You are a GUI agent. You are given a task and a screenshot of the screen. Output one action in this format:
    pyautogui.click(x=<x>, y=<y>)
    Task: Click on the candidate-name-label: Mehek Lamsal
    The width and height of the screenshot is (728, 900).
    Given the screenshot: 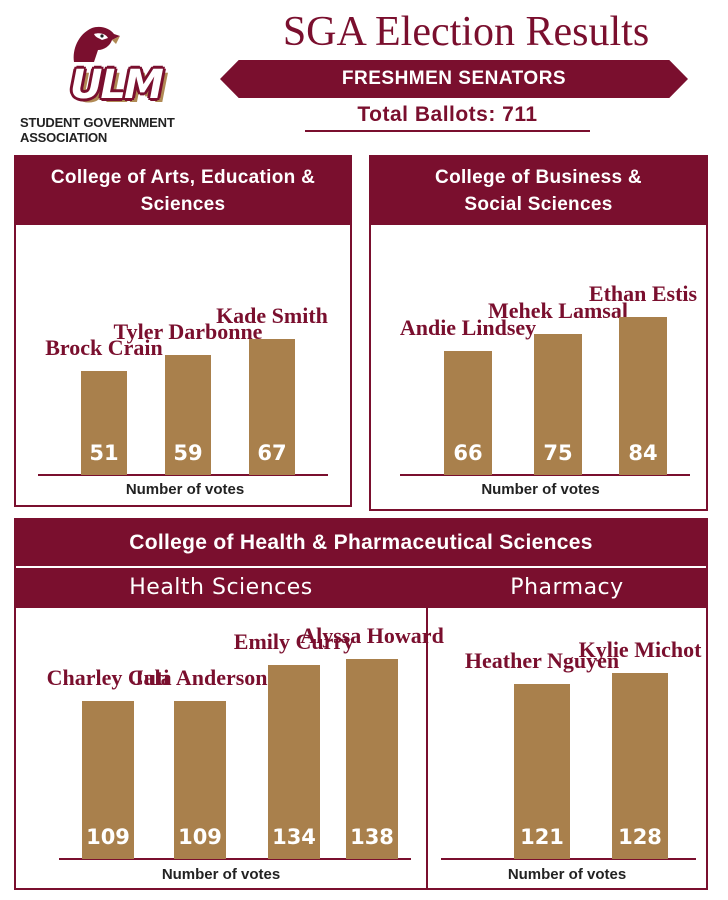 What is the action you would take?
    pyautogui.click(x=558, y=310)
    